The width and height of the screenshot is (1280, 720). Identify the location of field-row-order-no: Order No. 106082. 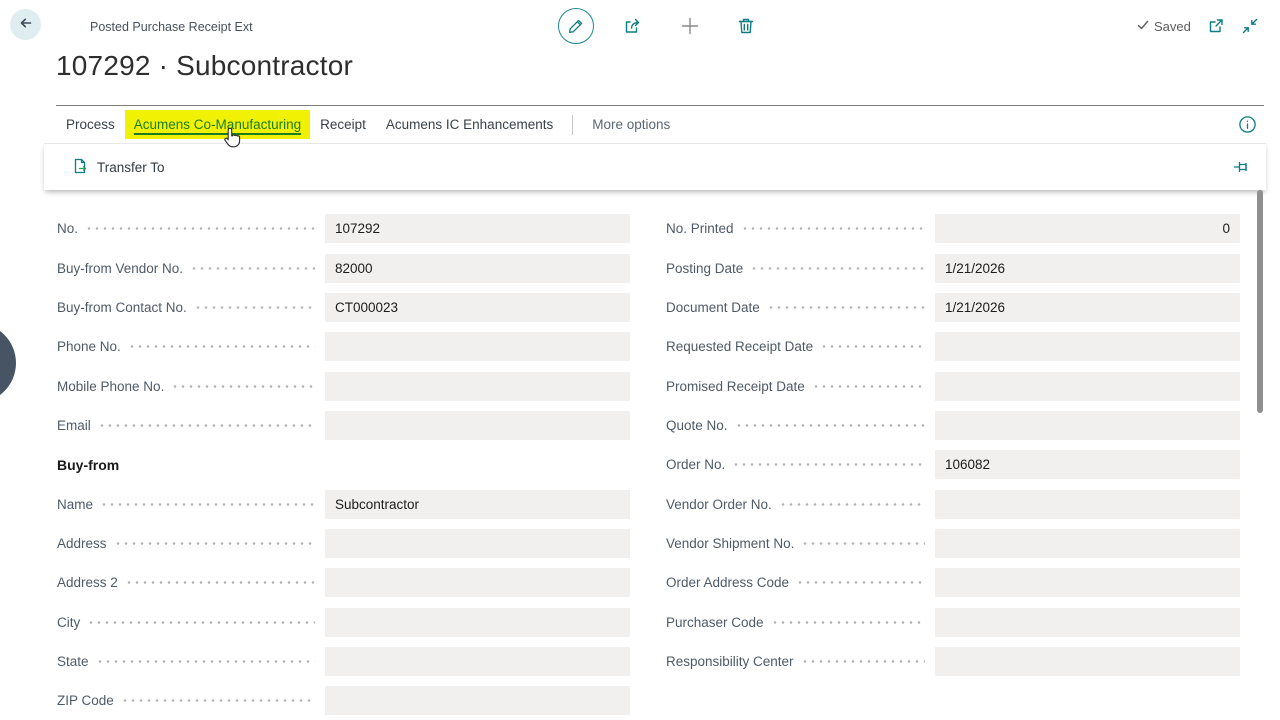
(953, 464).